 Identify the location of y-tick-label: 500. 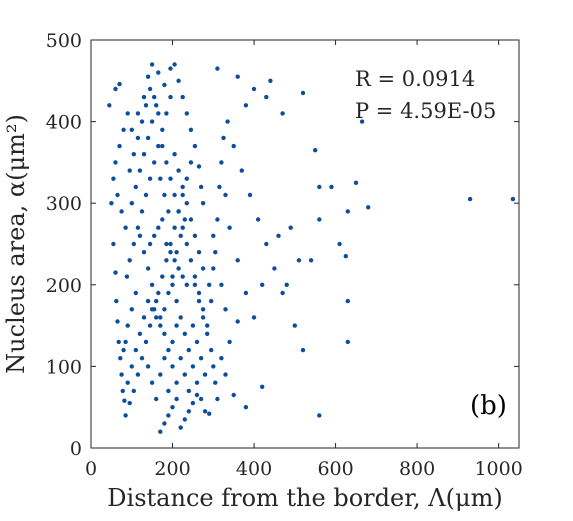
(64, 41).